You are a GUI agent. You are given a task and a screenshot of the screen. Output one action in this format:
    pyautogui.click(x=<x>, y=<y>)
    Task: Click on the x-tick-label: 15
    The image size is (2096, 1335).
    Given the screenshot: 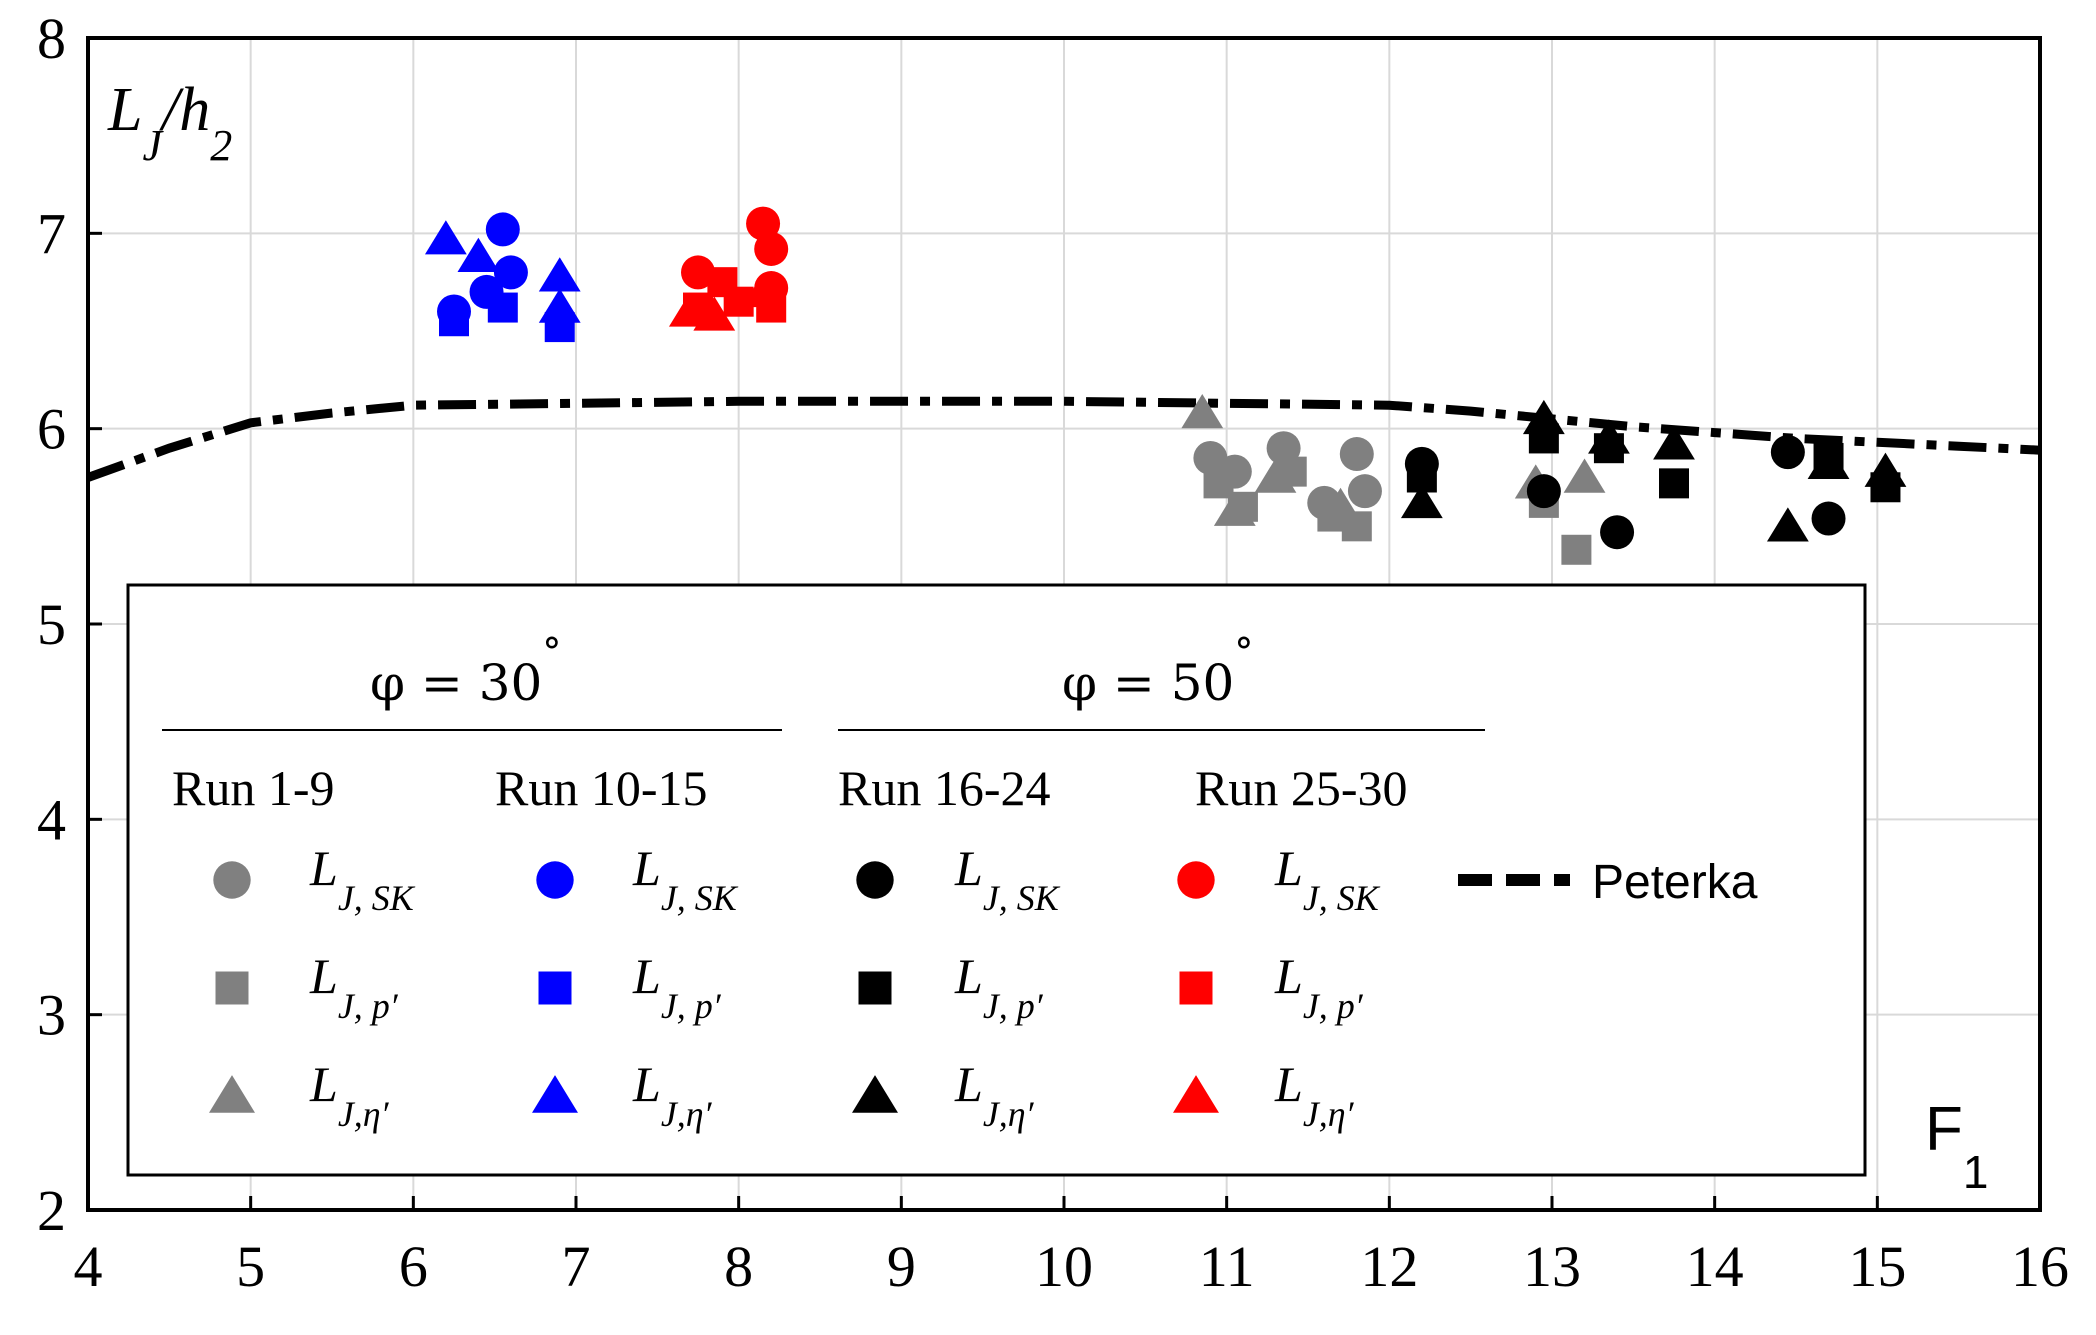 What is the action you would take?
    pyautogui.click(x=1877, y=1266)
    